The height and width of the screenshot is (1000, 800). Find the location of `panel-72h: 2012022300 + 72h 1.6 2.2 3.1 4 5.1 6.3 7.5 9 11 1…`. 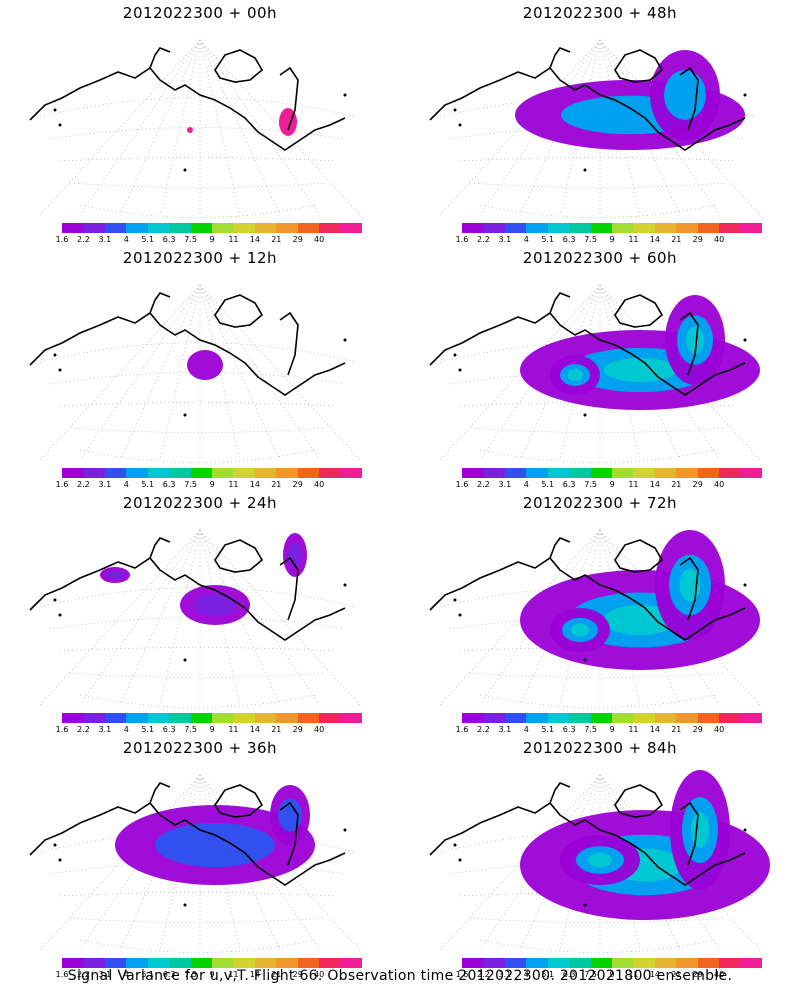

panel-72h: 2012022300 + 72h 1.6 2.2 3.1 4 5.1 6.3 7.5 9 11 1… is located at coordinates (600, 612).